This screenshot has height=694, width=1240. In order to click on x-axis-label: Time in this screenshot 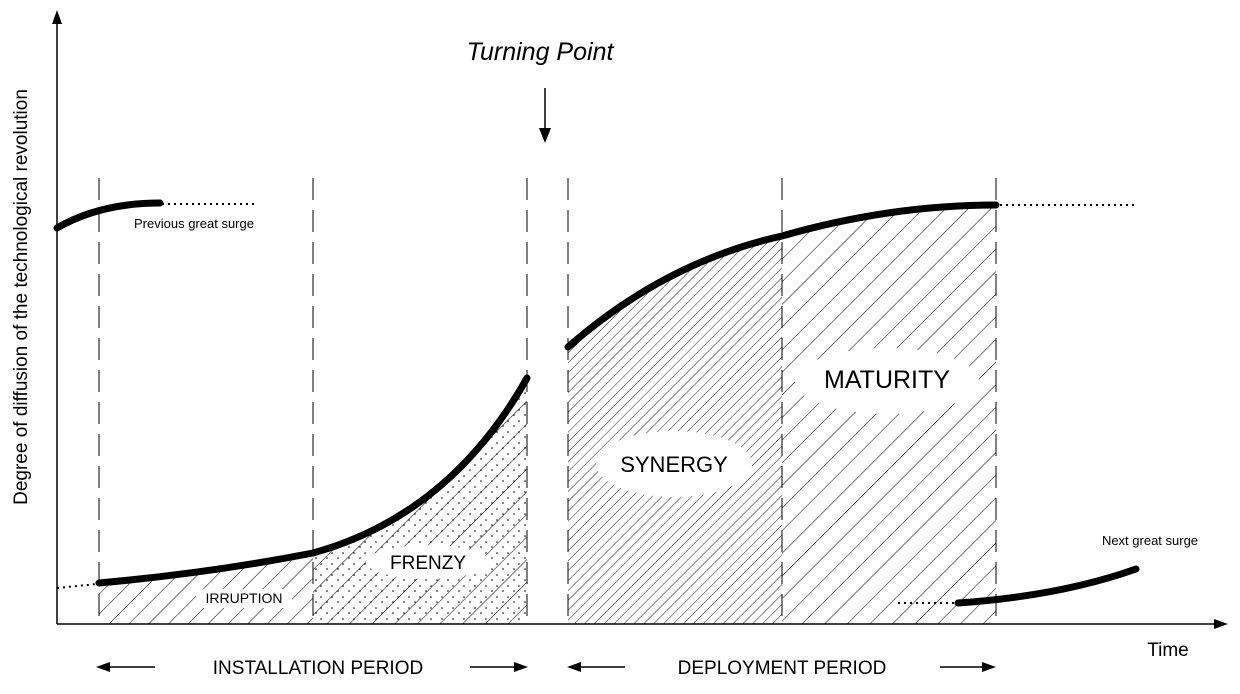, I will do `click(1168, 650)`.